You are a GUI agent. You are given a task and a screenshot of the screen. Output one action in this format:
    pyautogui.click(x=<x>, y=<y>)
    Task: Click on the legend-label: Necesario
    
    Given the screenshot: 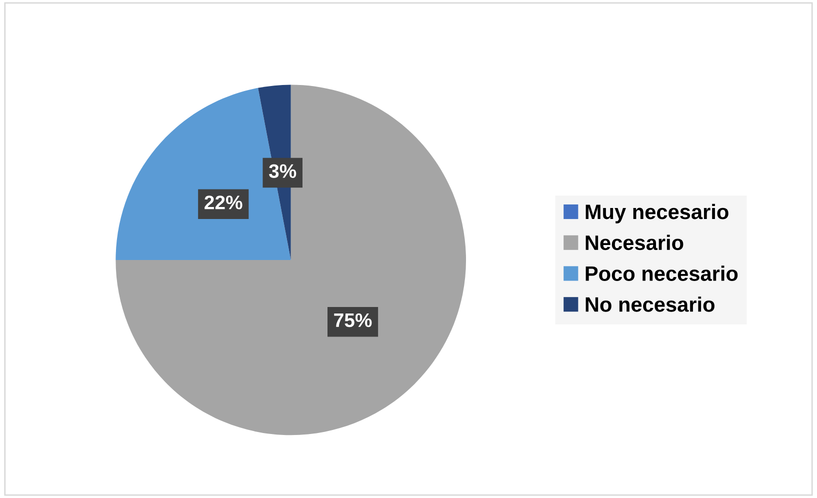 What is the action you would take?
    pyautogui.click(x=635, y=242)
    